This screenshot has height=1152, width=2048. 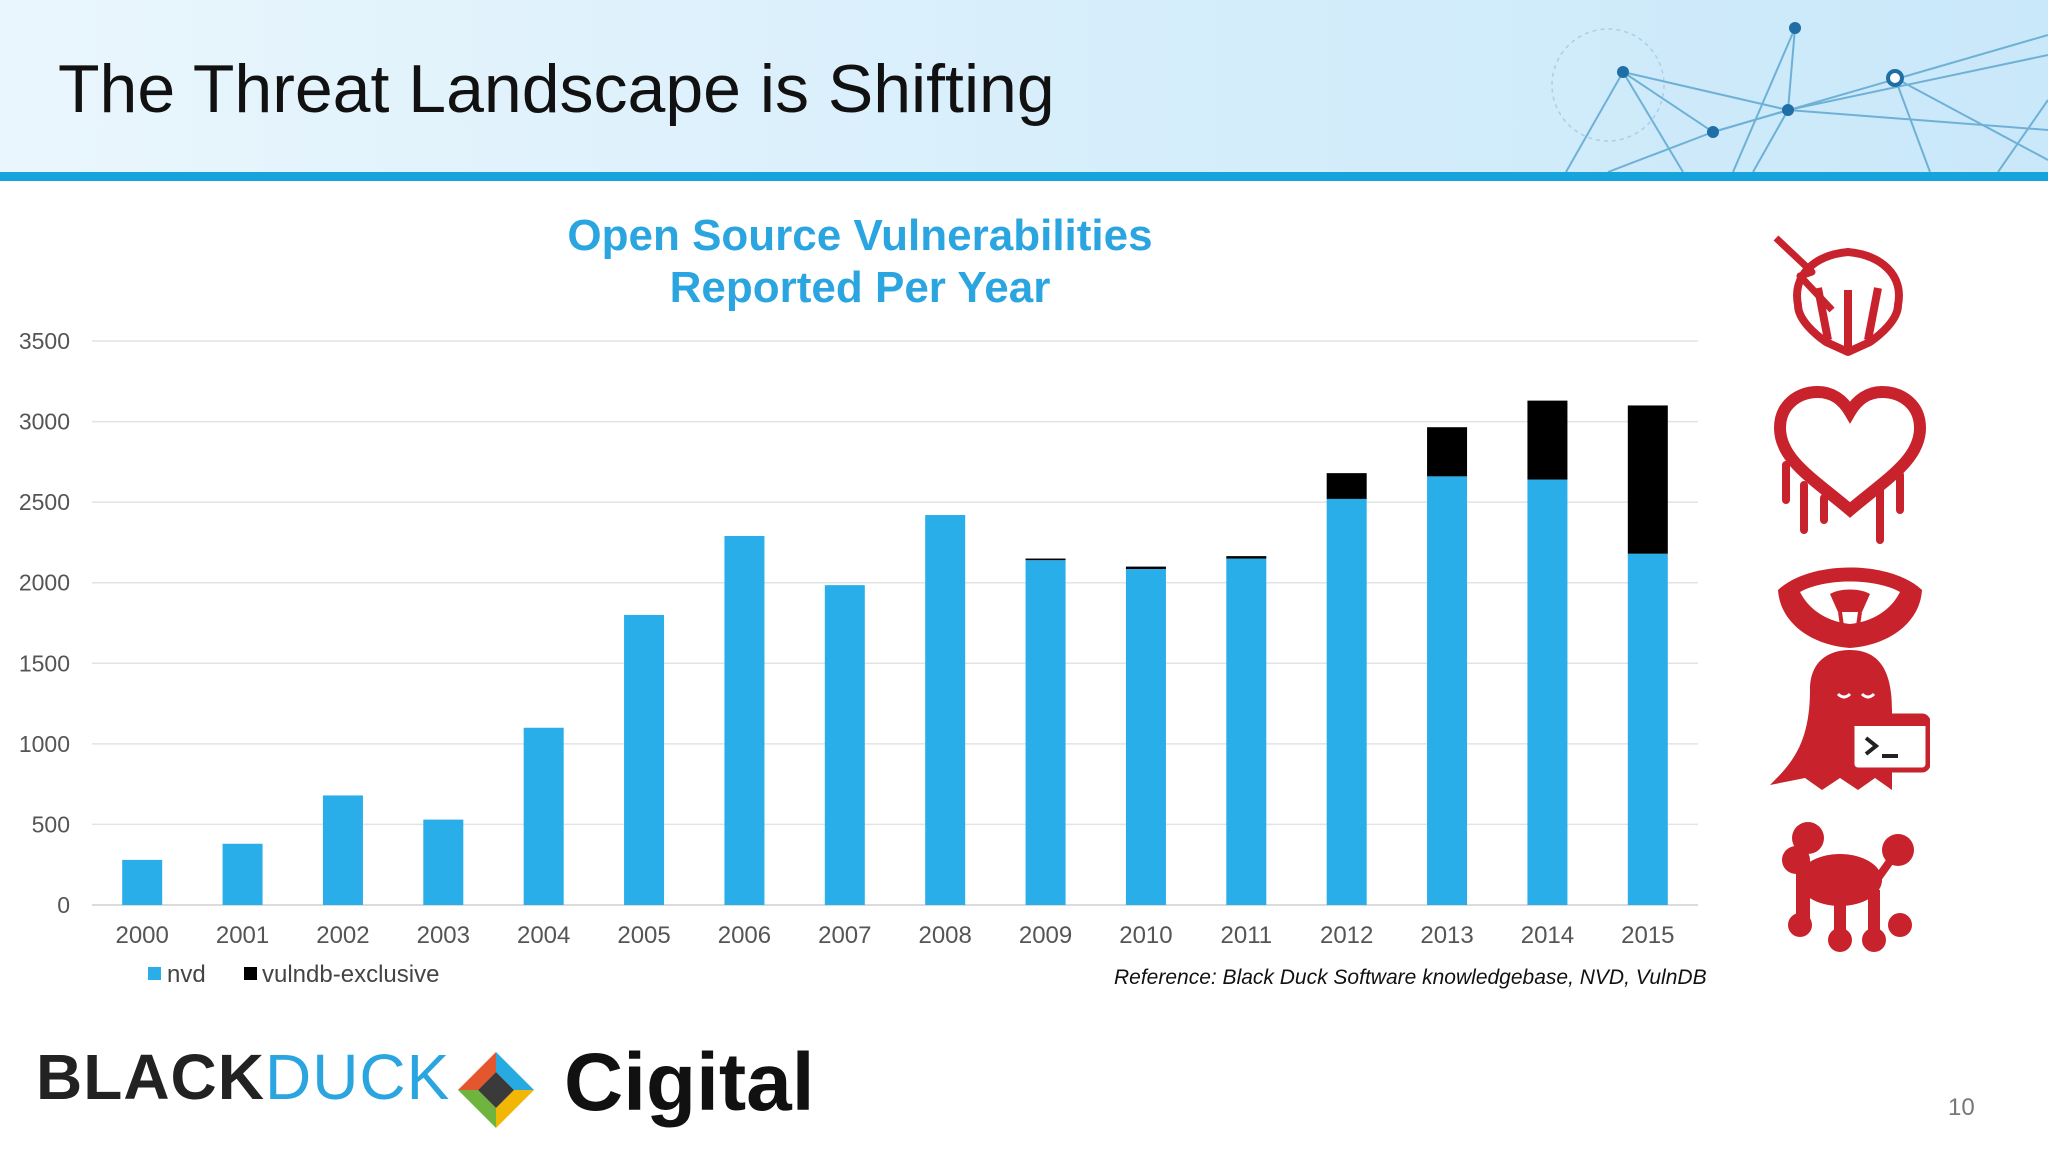 I want to click on y-tick-label: 3000, so click(x=44, y=422).